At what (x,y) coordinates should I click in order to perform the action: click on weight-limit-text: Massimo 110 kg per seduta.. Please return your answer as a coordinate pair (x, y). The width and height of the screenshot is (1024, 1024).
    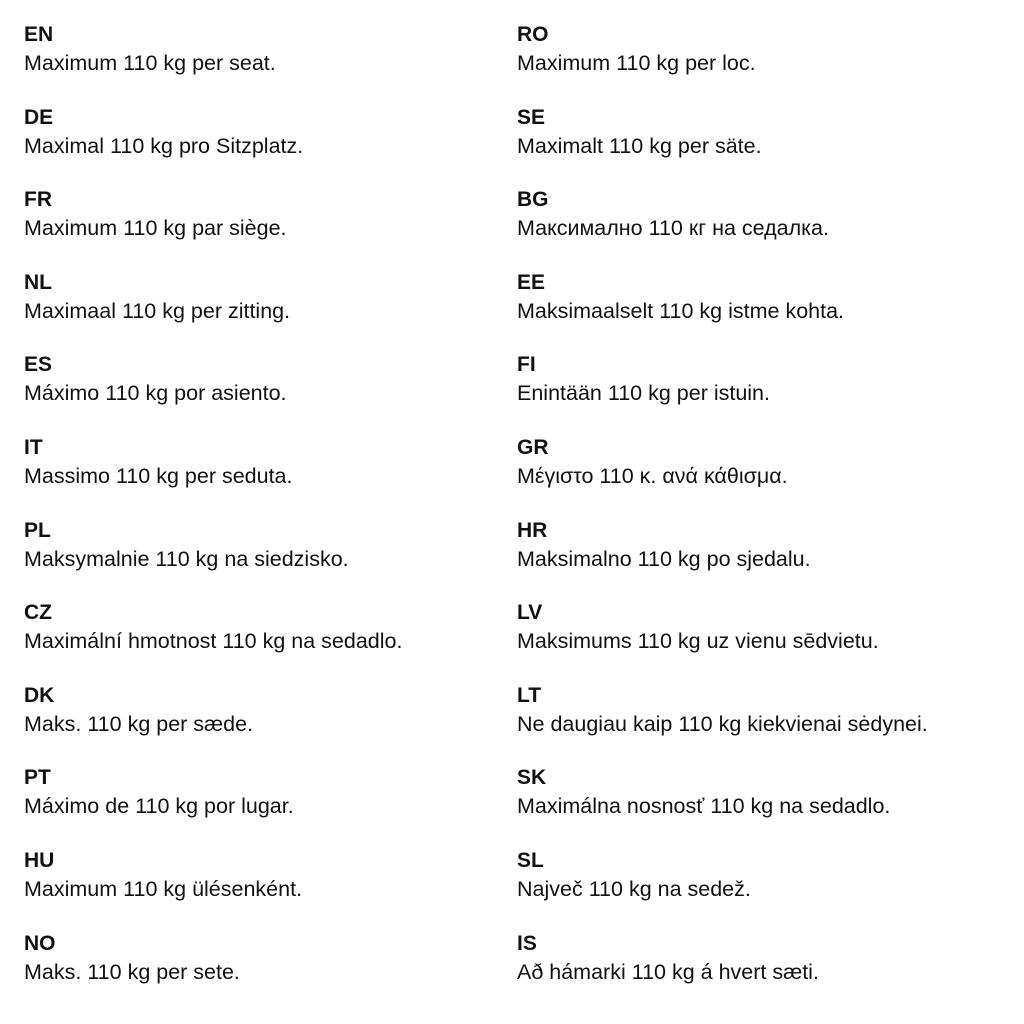
    Looking at the image, I should click on (158, 475).